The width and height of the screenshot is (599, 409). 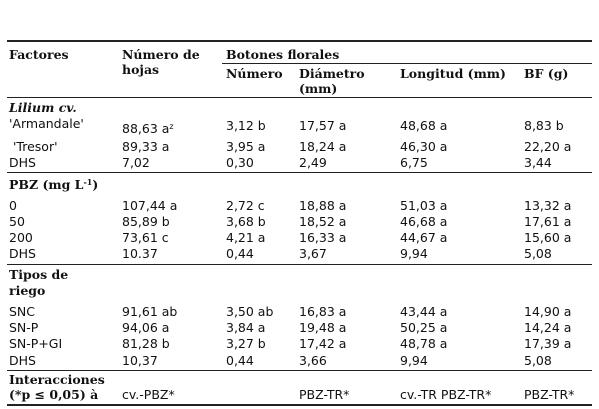 What do you see at coordinates (453, 73) in the screenshot?
I see `header-longitud: Longitud (mm)` at bounding box center [453, 73].